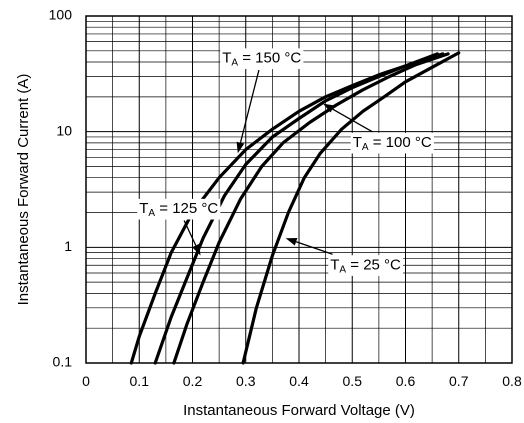 This screenshot has width=524, height=423. What do you see at coordinates (262, 101) in the screenshot?
I see `series-label-0: TA = 150 °C` at bounding box center [262, 101].